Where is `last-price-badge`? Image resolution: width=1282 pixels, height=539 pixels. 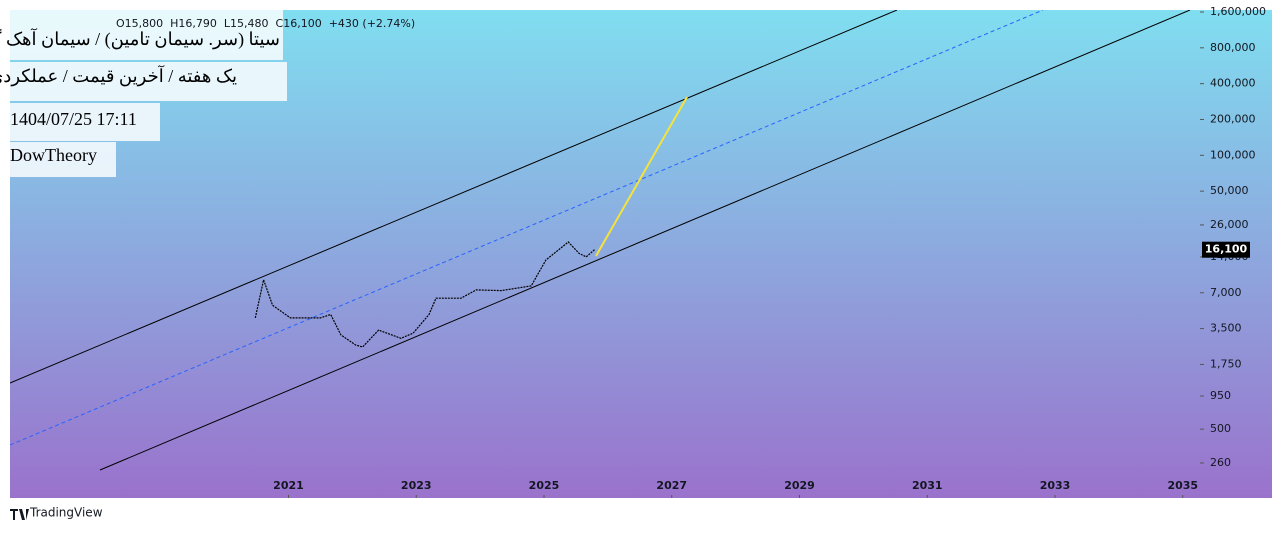 last-price-badge is located at coordinates (1226, 249).